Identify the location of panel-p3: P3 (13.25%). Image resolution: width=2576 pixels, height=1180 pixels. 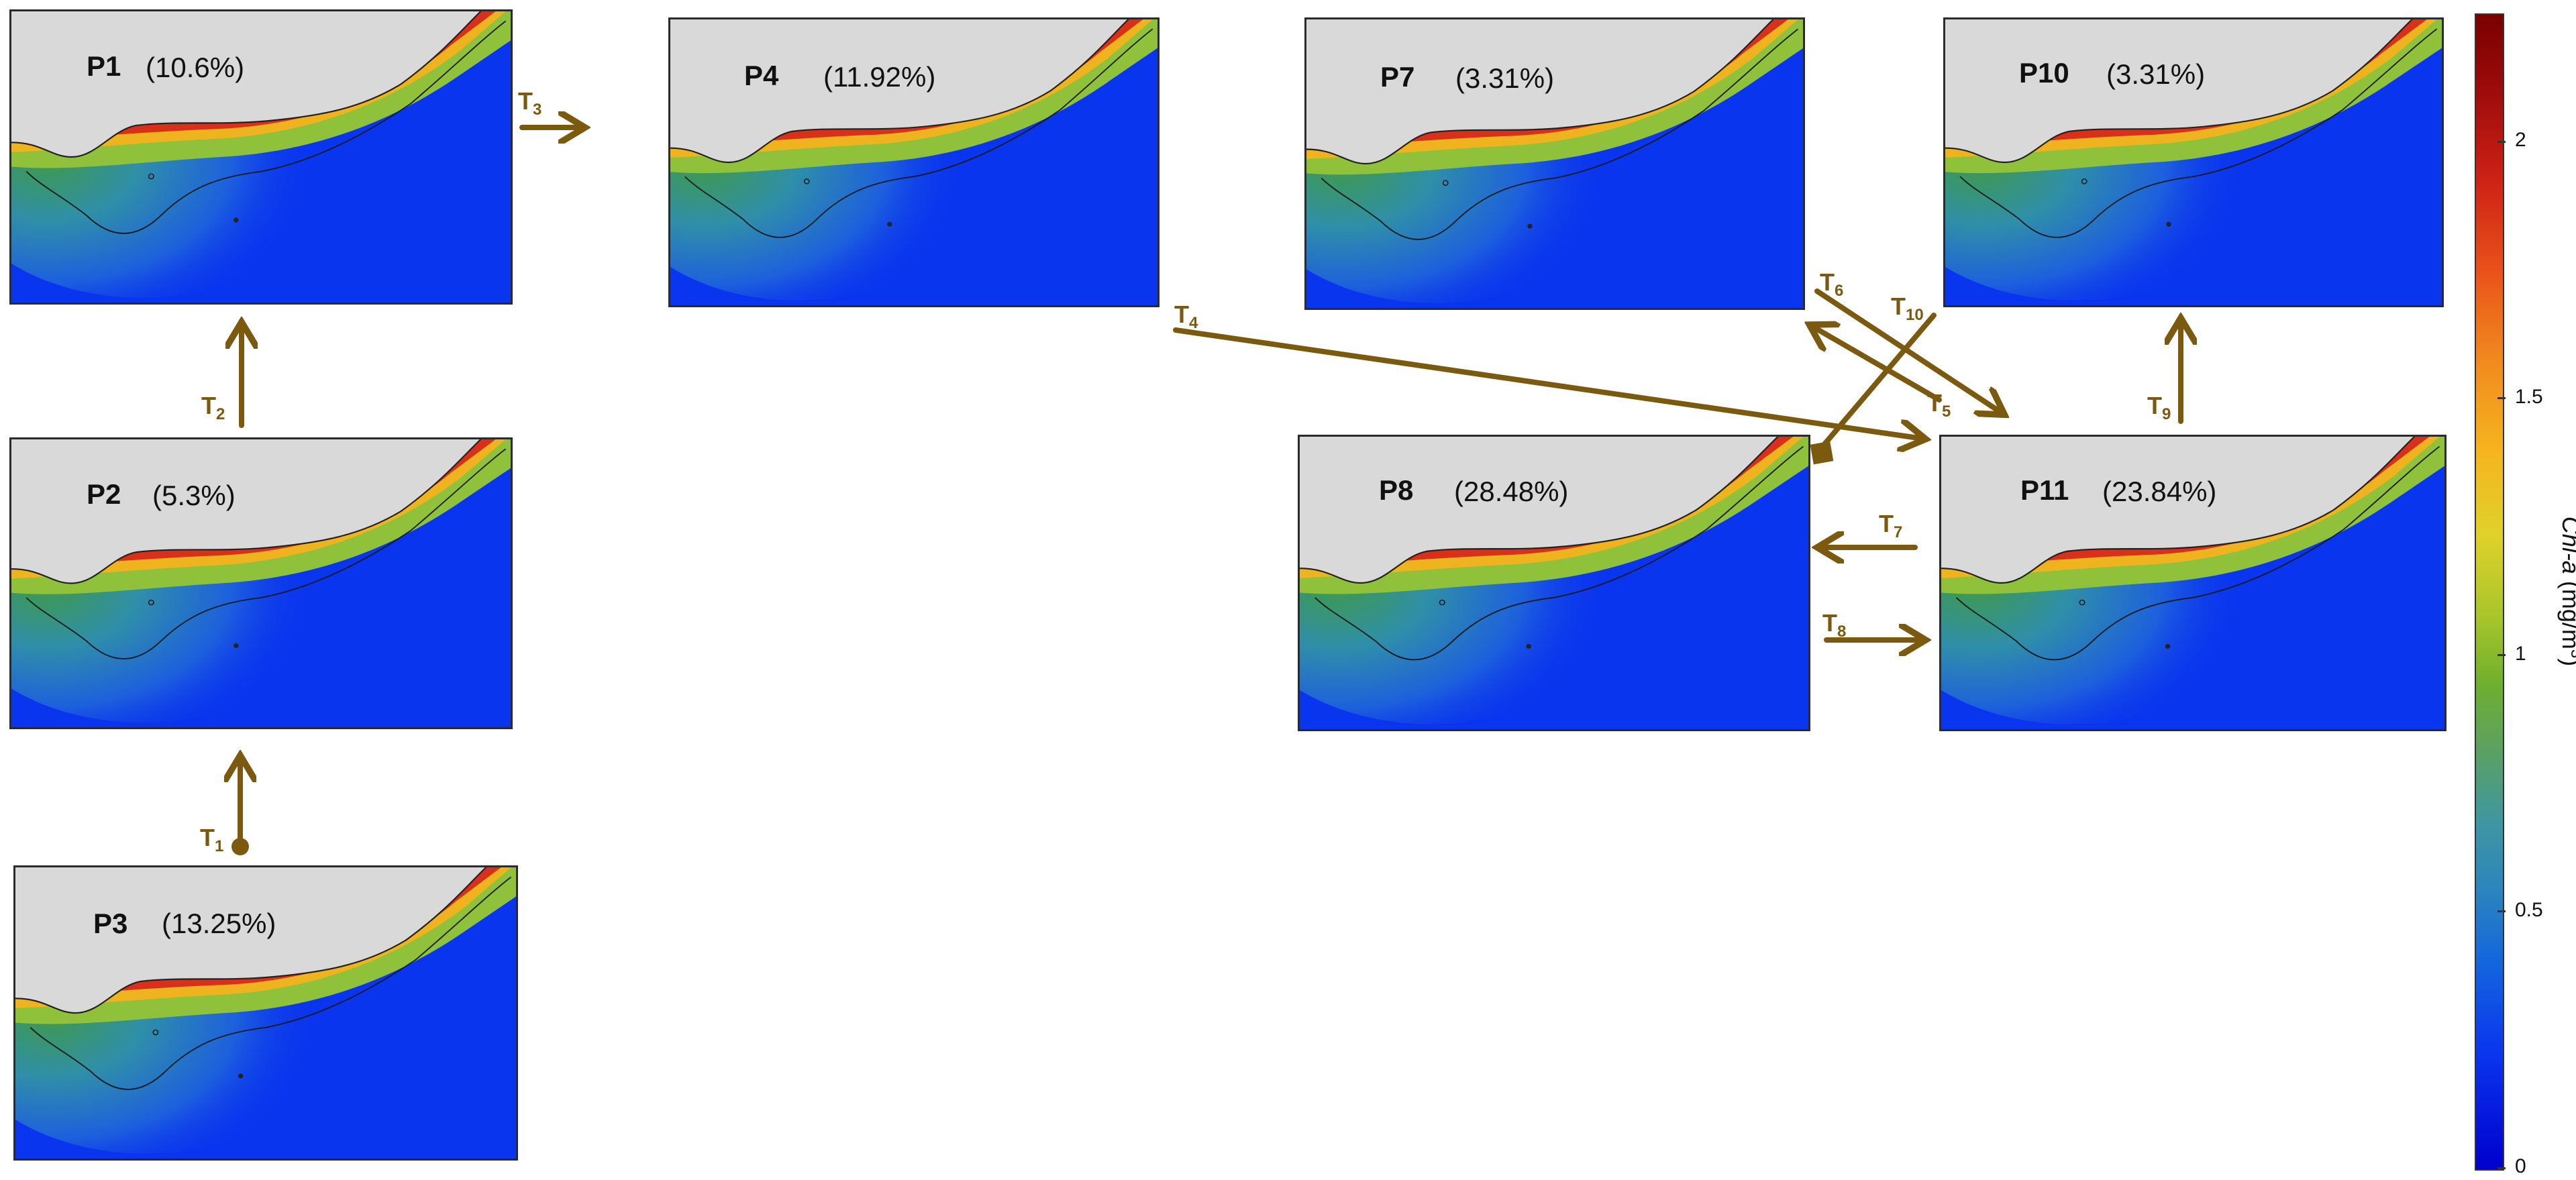
(265, 1013).